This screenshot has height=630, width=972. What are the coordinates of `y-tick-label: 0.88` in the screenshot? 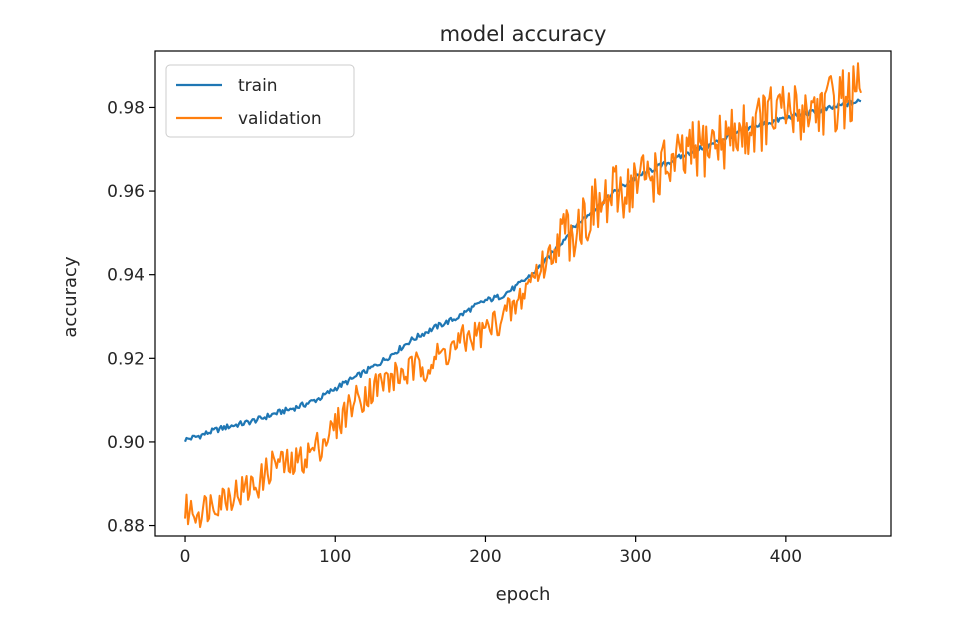 It's located at (126, 527).